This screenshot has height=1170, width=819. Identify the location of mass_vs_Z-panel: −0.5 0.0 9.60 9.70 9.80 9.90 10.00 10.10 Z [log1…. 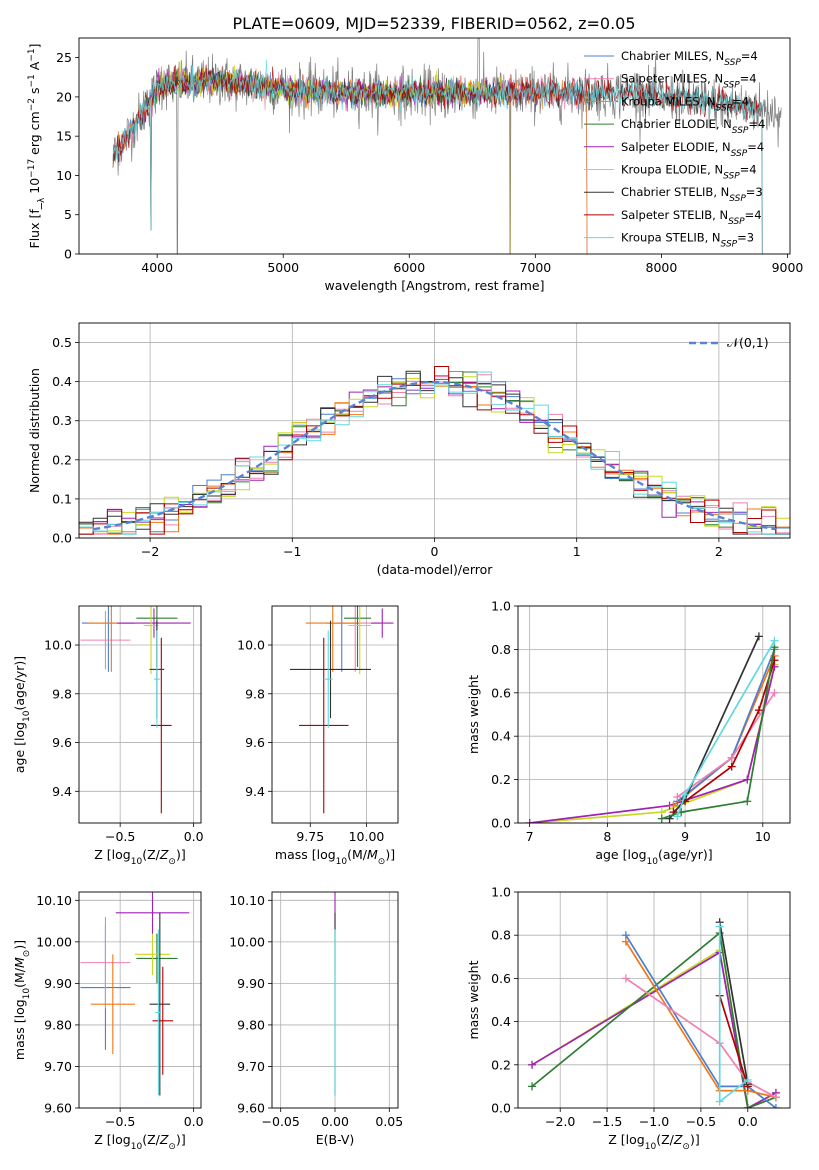
(108, 1021).